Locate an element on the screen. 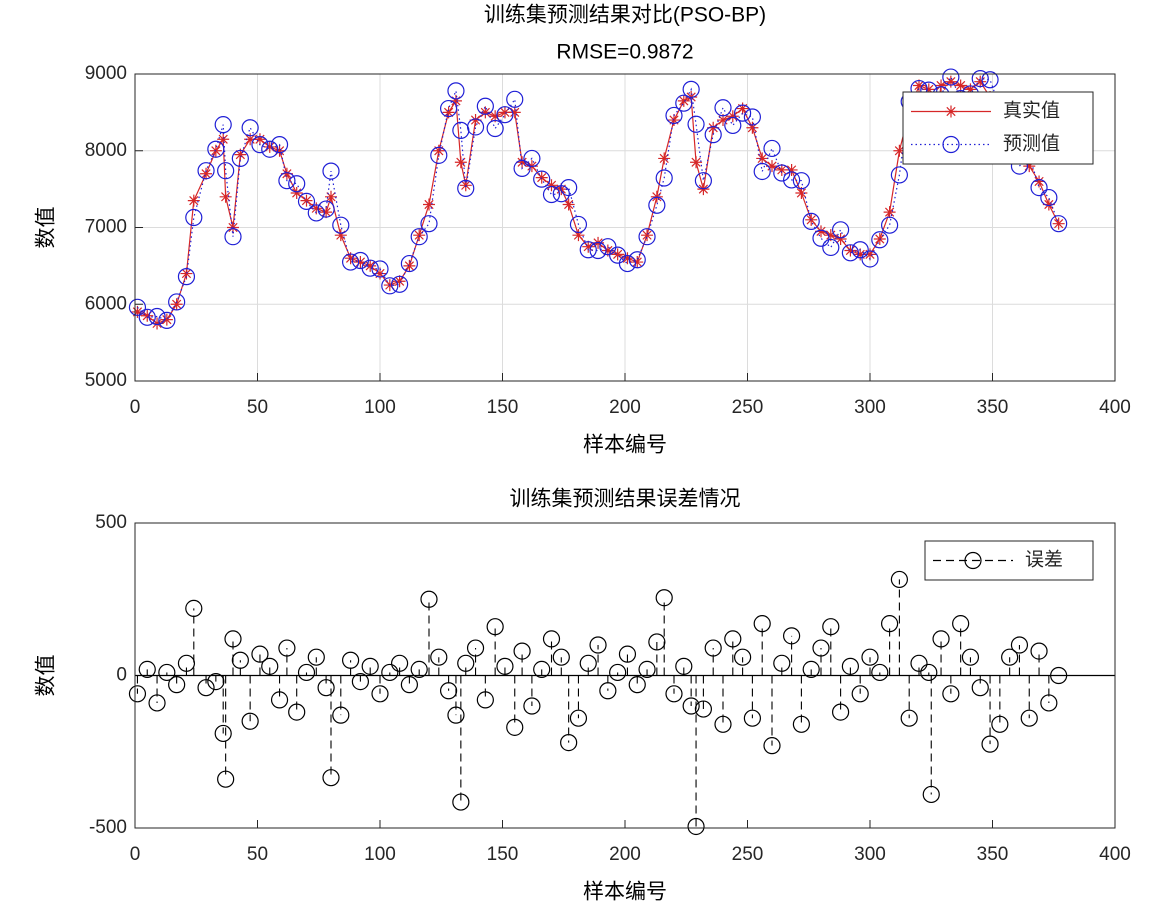  y-tick-label: 5000 is located at coordinates (106, 380).